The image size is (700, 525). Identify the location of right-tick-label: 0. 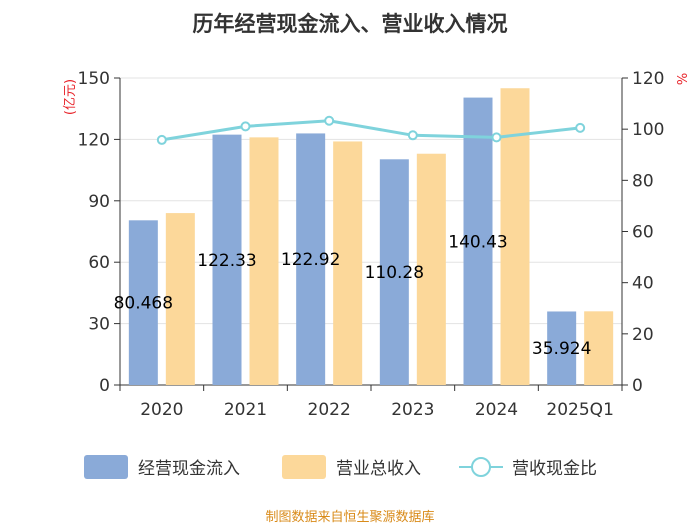
(637, 386).